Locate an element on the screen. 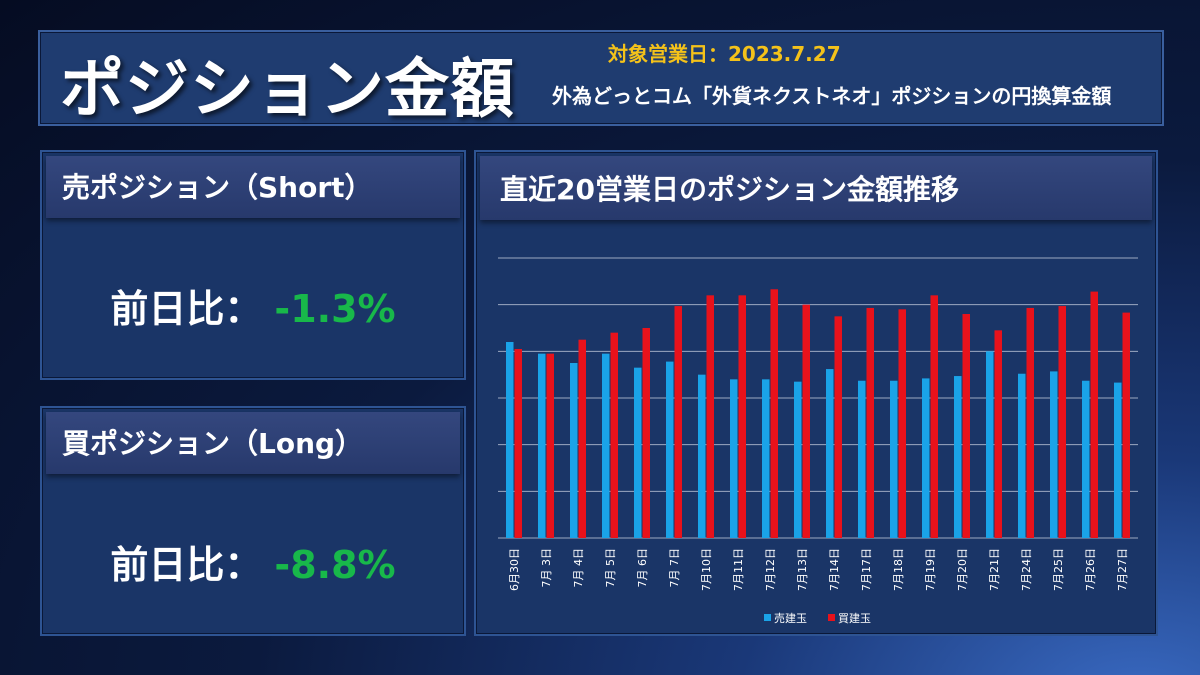  legend-label-long: 買建玉 is located at coordinates (854, 618).